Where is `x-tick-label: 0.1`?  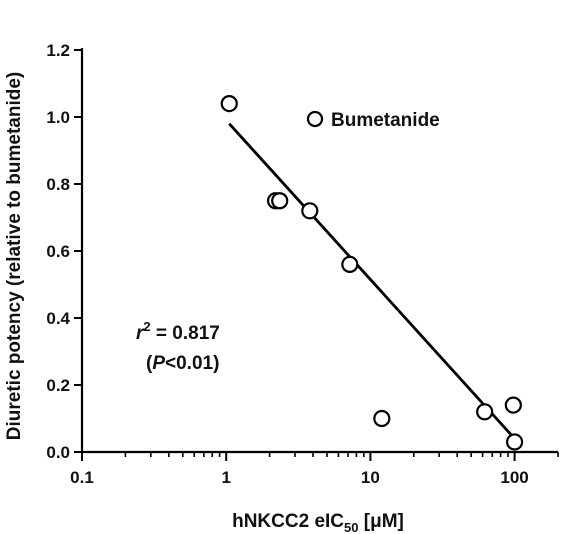 x-tick-label: 0.1 is located at coordinates (82, 477).